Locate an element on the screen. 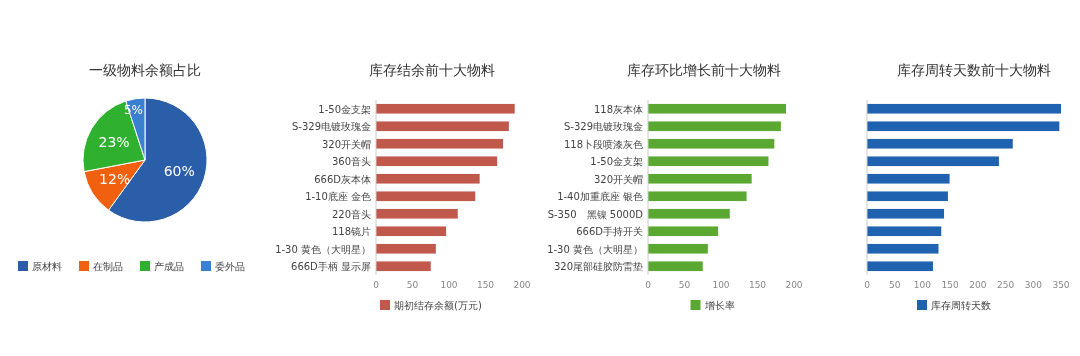 The image size is (1080, 356). legend-label: 委外品 is located at coordinates (230, 266).